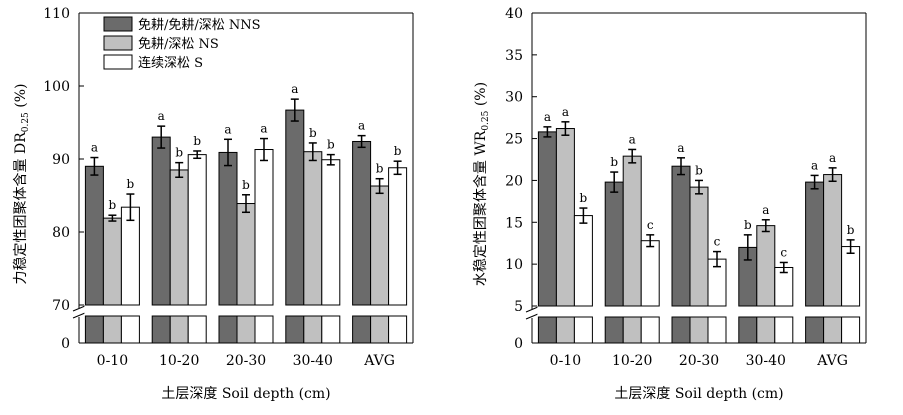 This screenshot has height=415, width=903. What do you see at coordinates (518, 307) in the screenshot?
I see `y-tick-label: 5` at bounding box center [518, 307].